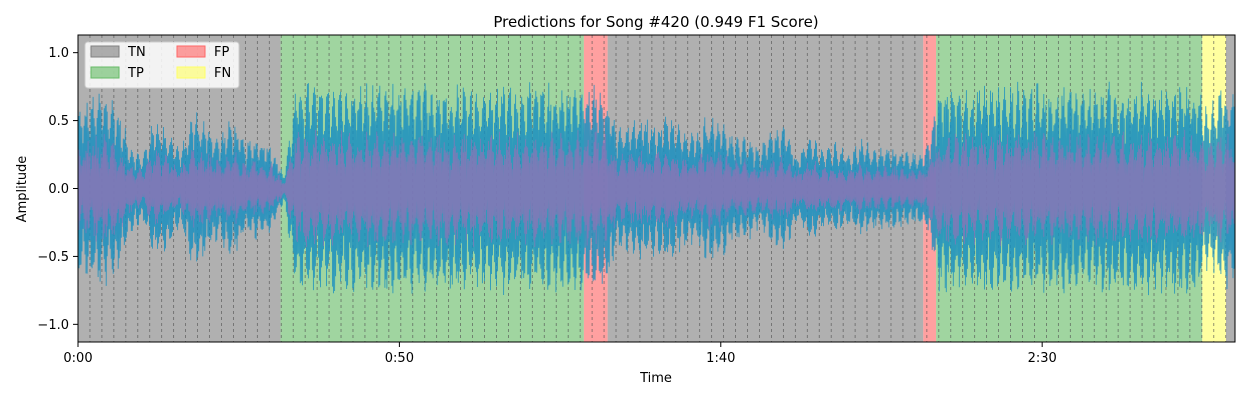 The image size is (1250, 400). I want to click on legend-label-tn: TN, so click(136, 52).